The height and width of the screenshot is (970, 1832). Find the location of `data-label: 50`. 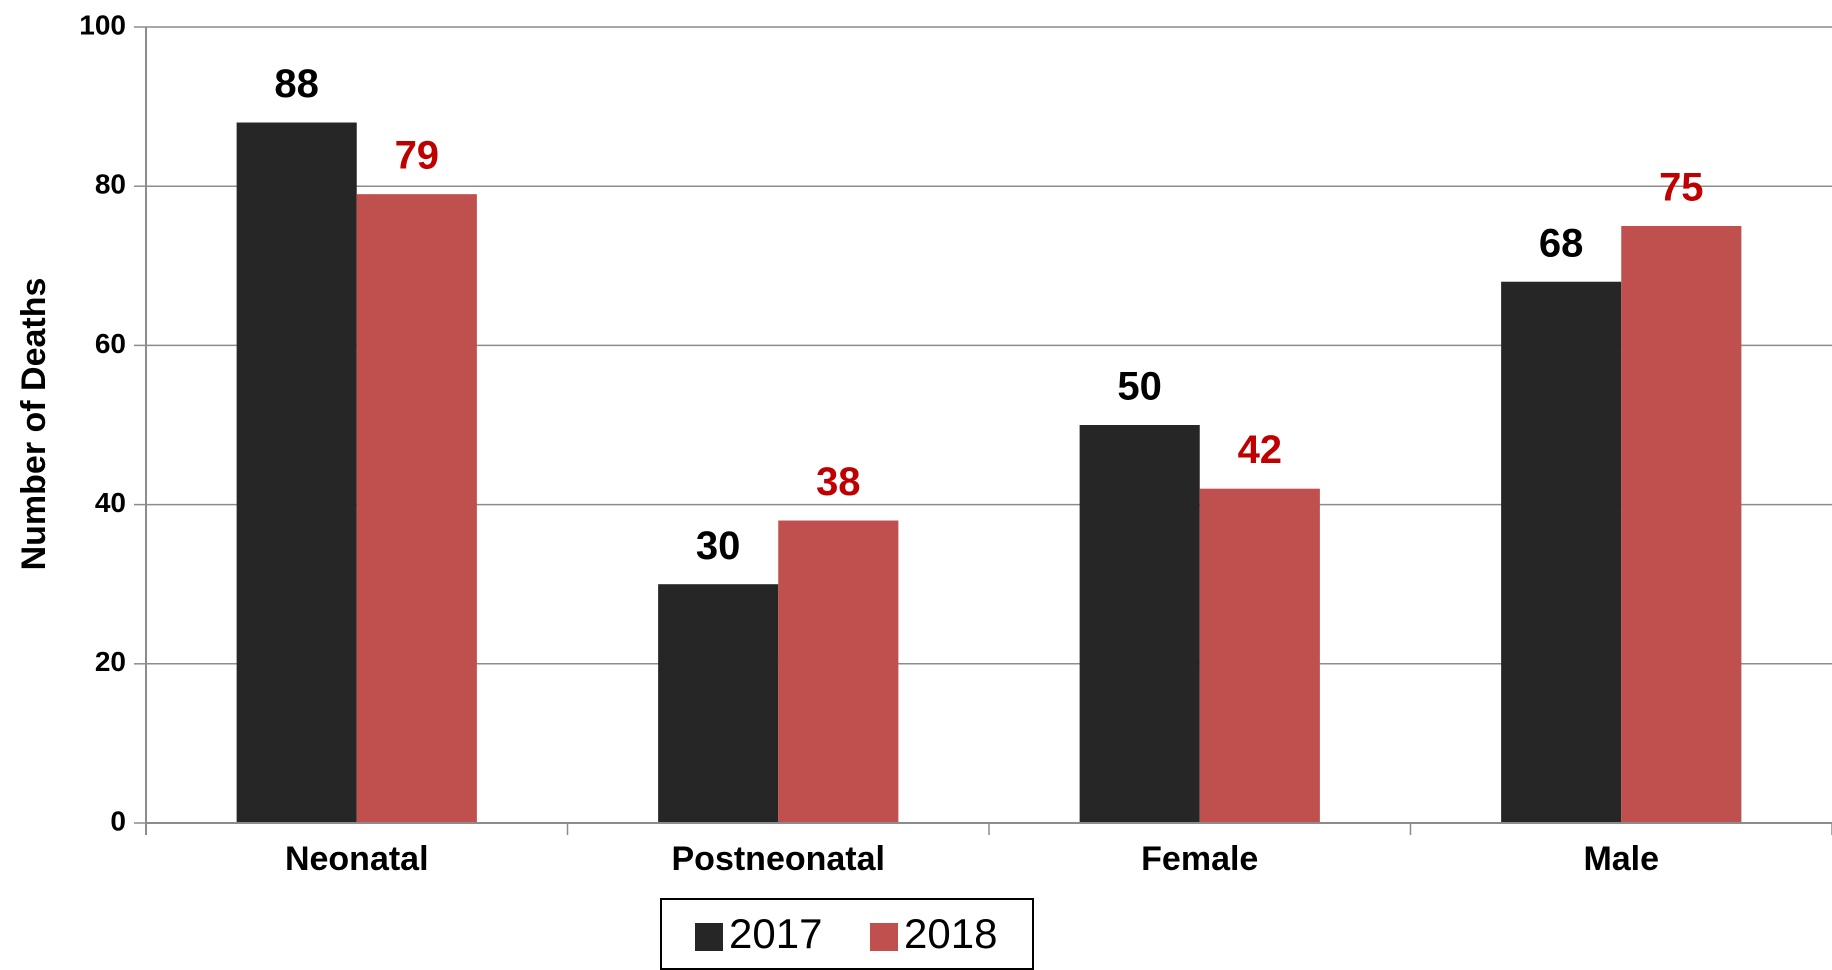

data-label: 50 is located at coordinates (1139, 387).